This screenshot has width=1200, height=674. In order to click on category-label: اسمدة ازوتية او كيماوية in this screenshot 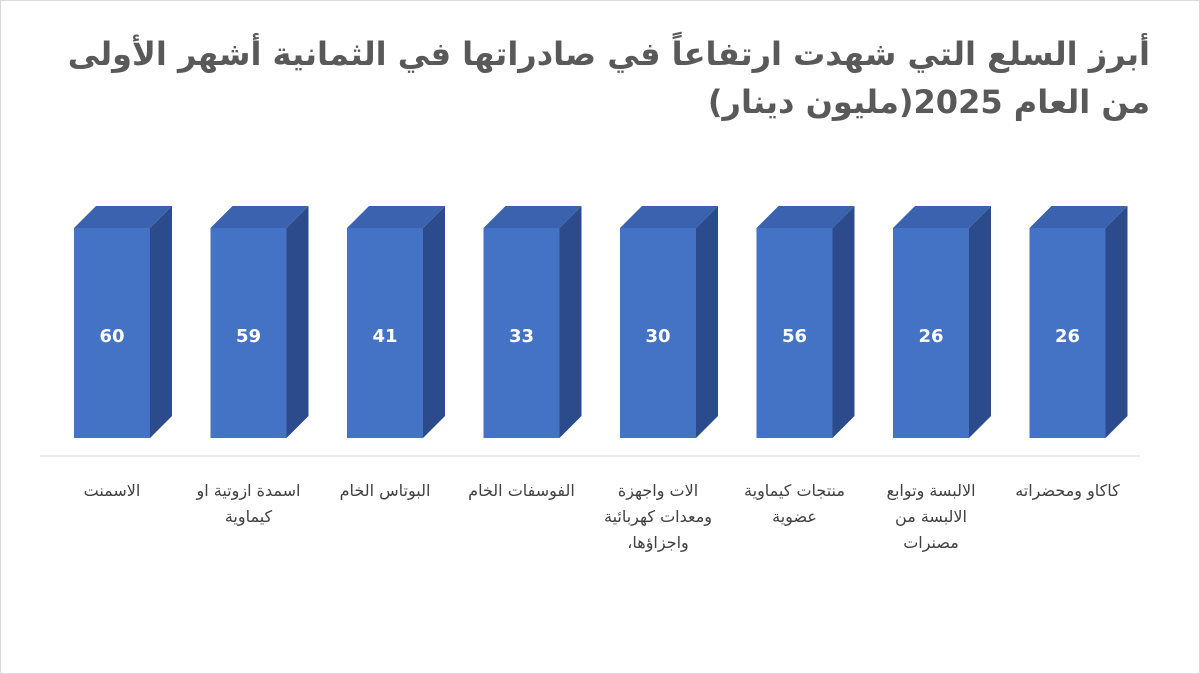, I will do `click(248, 503)`.